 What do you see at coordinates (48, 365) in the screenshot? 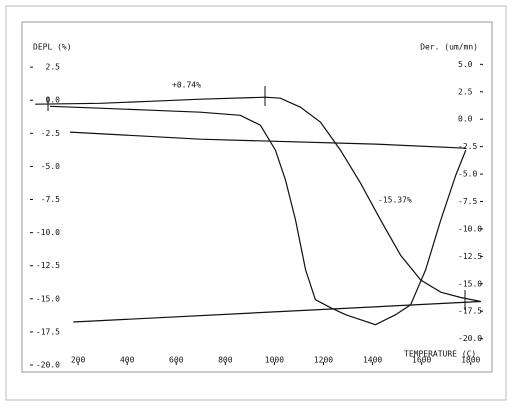
I see `y-tick-label: -20.0` at bounding box center [48, 365].